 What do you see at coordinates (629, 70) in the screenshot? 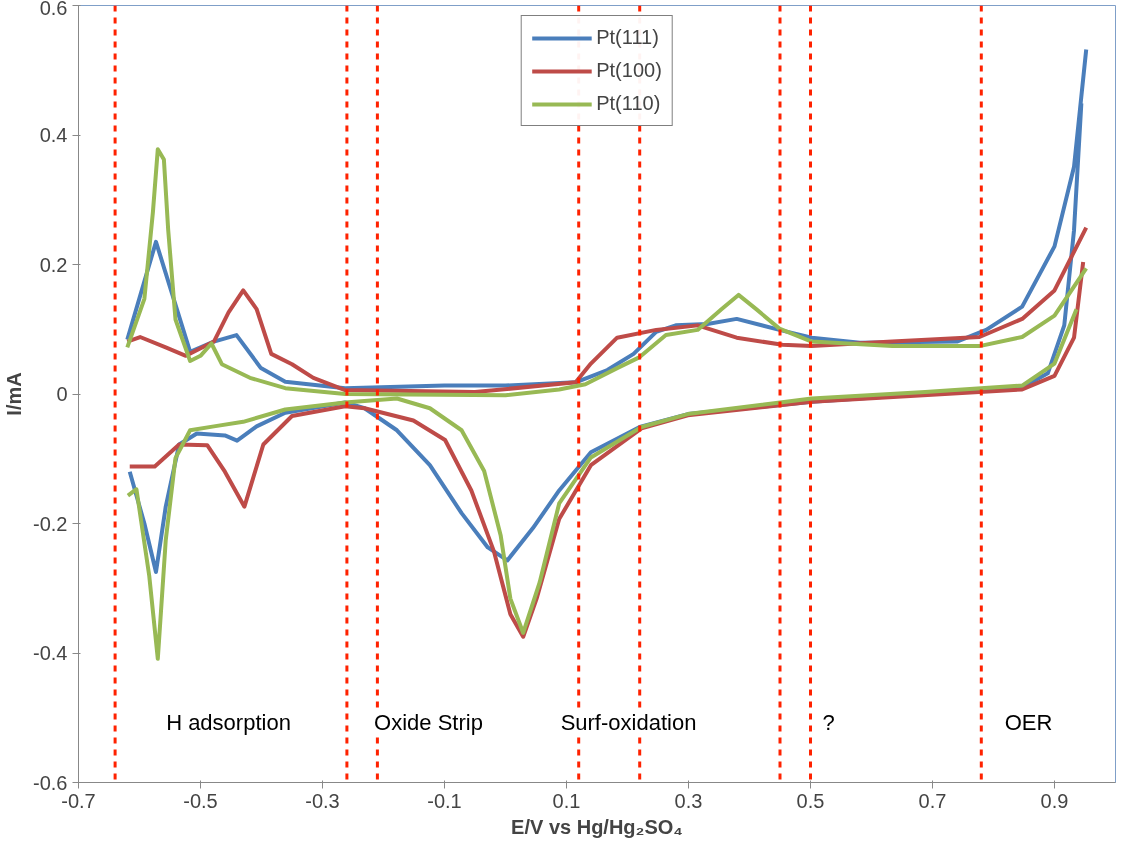
I see `legend-label: Pt(100)` at bounding box center [629, 70].